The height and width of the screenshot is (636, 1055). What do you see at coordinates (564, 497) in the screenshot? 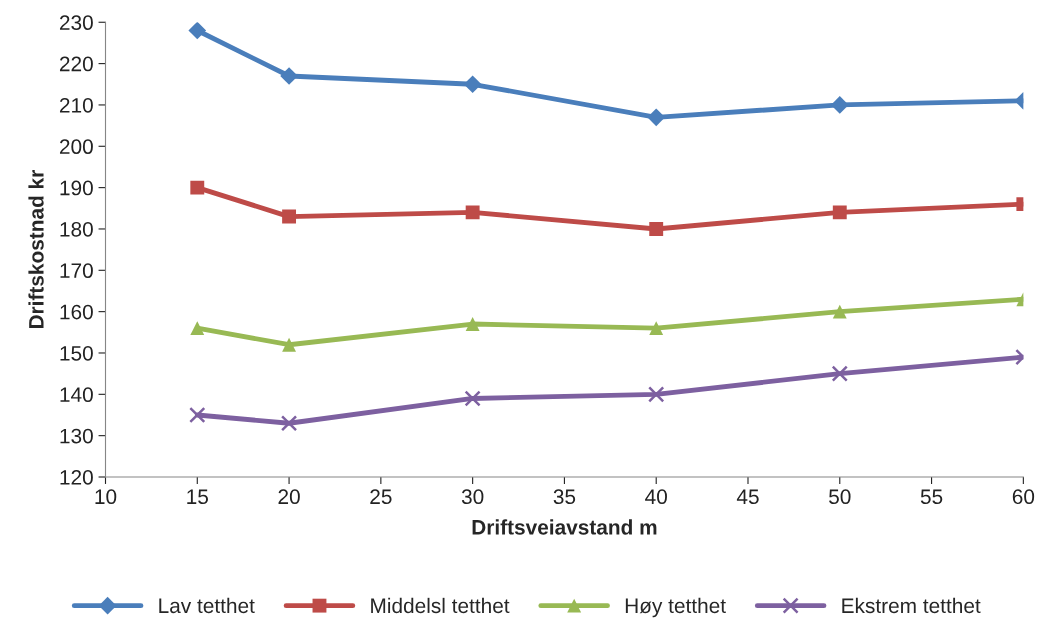
I see `x-tick-label: 35` at bounding box center [564, 497].